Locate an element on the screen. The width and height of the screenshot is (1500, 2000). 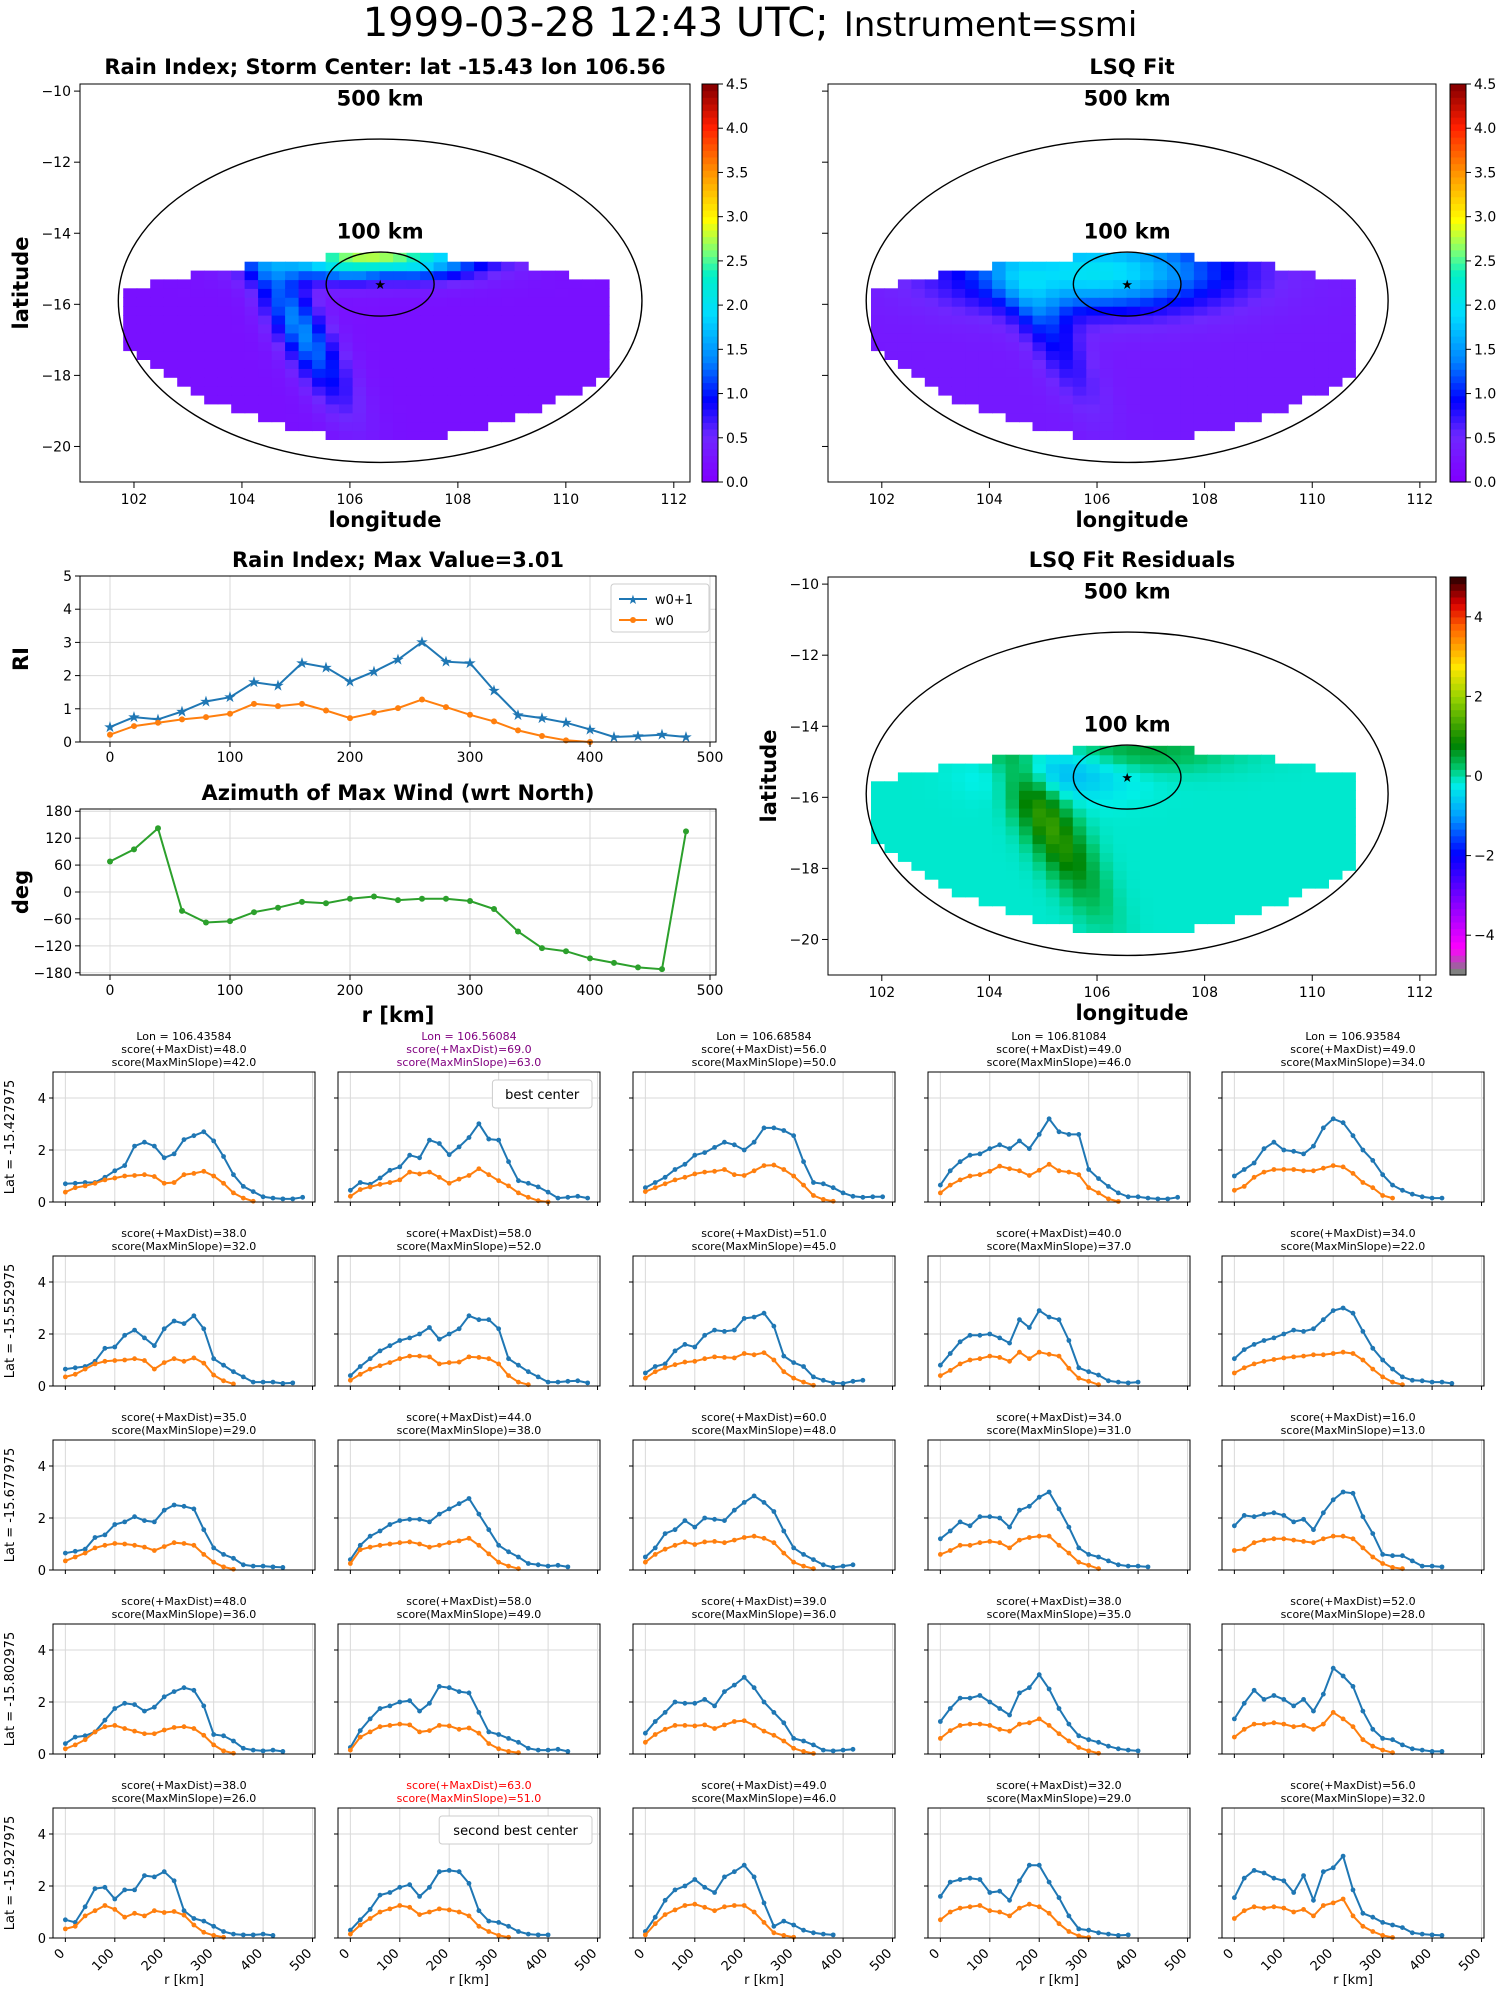
data-point: ★ is located at coordinates (661, 735).